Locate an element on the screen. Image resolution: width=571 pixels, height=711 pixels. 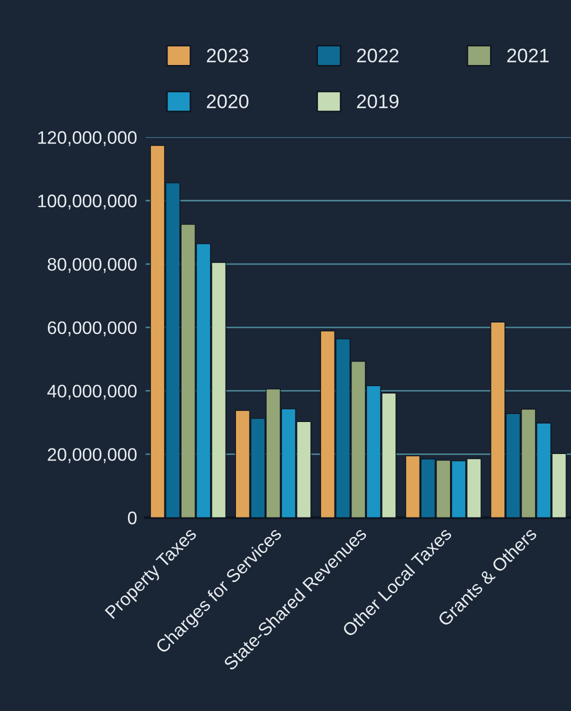
legend-label: 2021 is located at coordinates (528, 55).